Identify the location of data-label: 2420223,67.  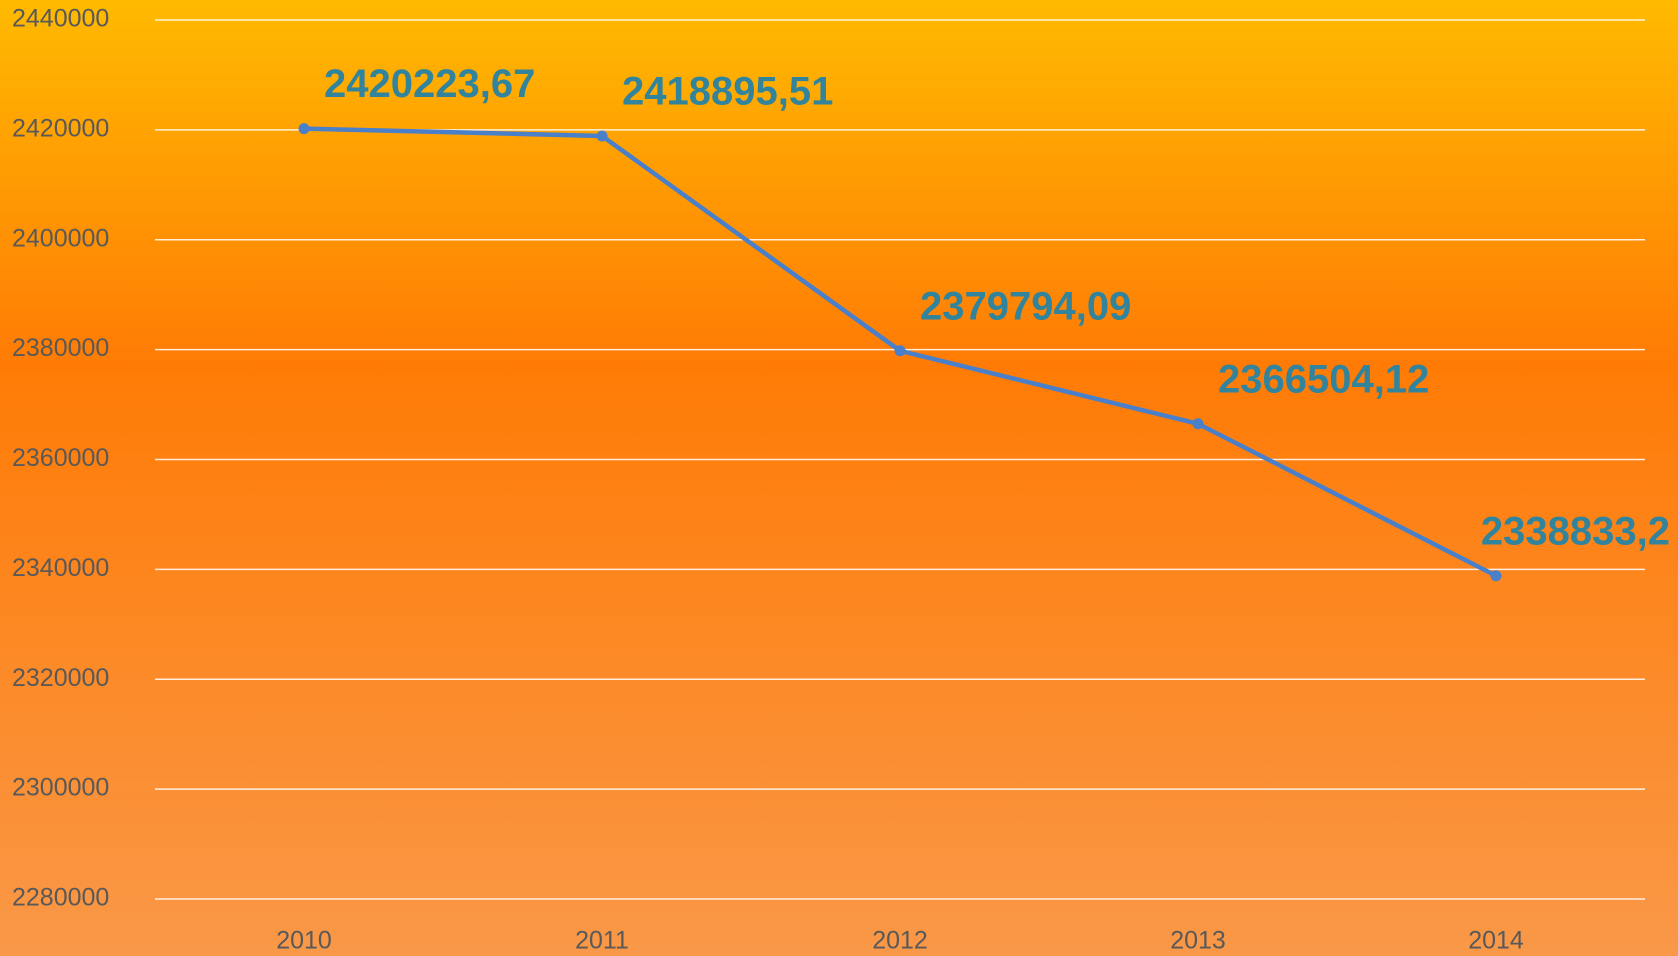
(429, 84).